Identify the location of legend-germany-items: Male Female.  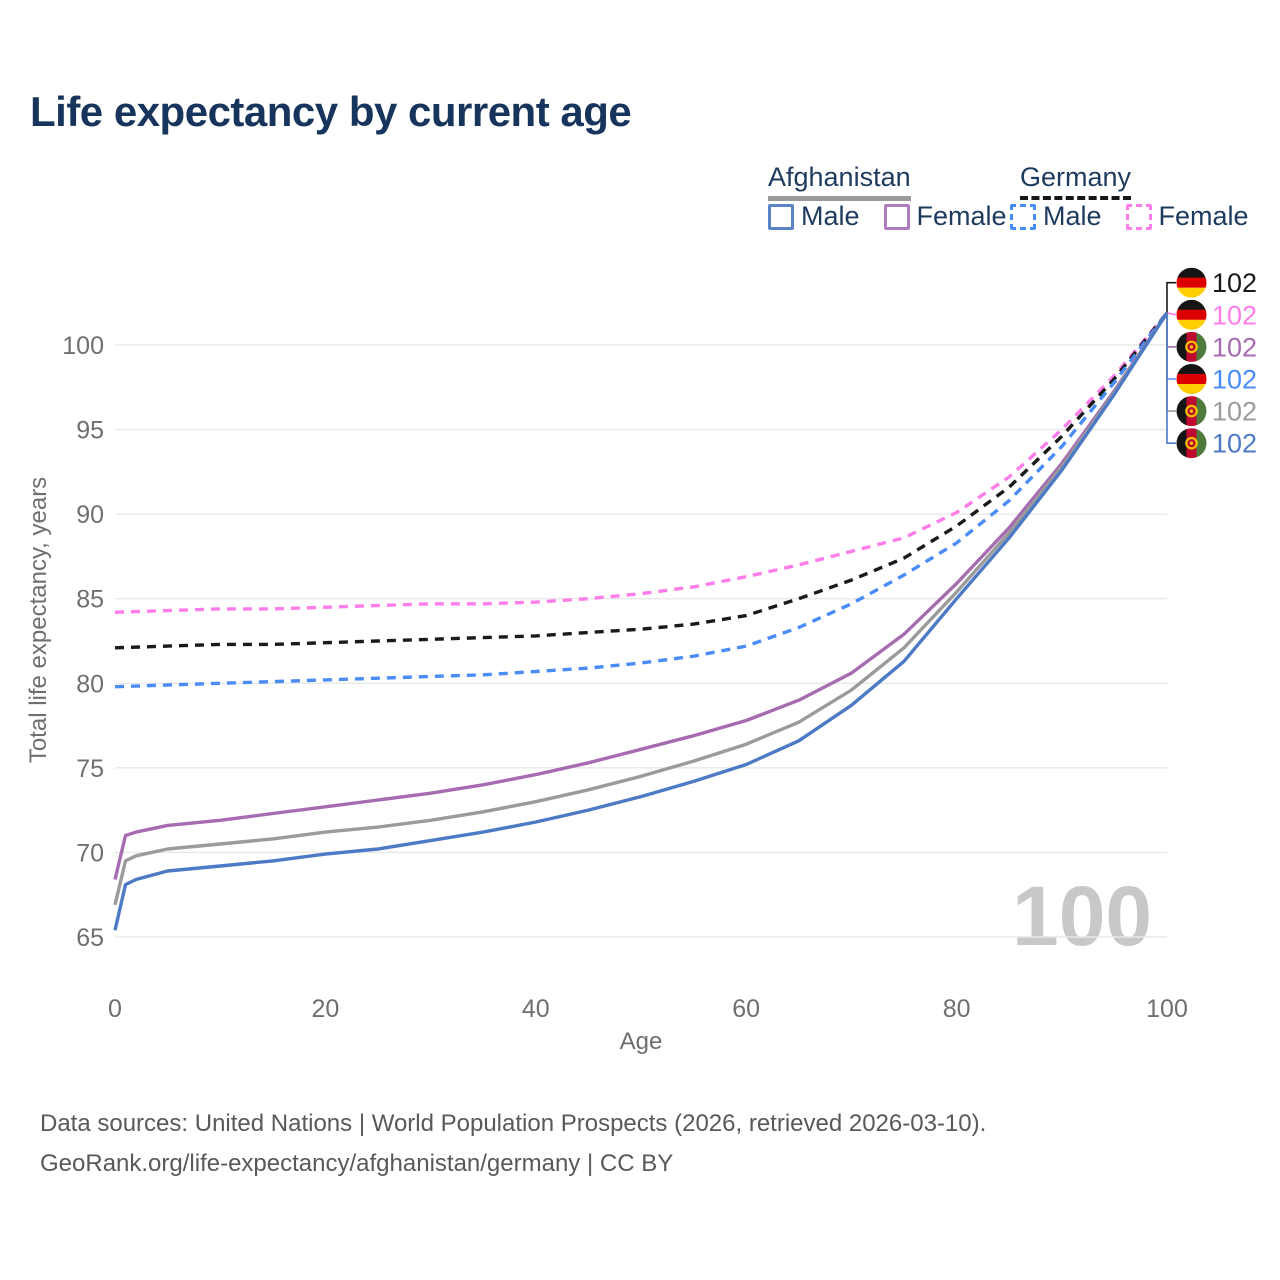
(1129, 216).